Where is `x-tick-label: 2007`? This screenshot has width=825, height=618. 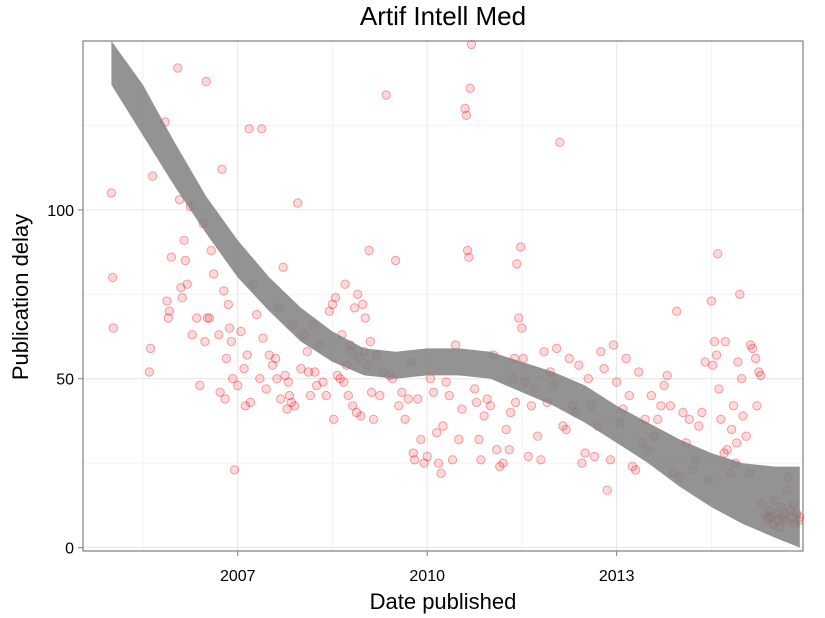
x-tick-label: 2007 is located at coordinates (238, 576).